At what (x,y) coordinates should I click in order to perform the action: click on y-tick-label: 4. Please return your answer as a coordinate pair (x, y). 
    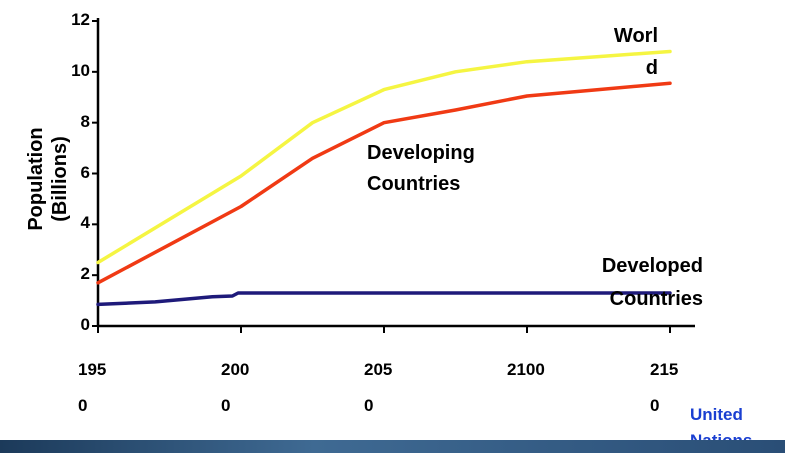
    Looking at the image, I should click on (85, 223).